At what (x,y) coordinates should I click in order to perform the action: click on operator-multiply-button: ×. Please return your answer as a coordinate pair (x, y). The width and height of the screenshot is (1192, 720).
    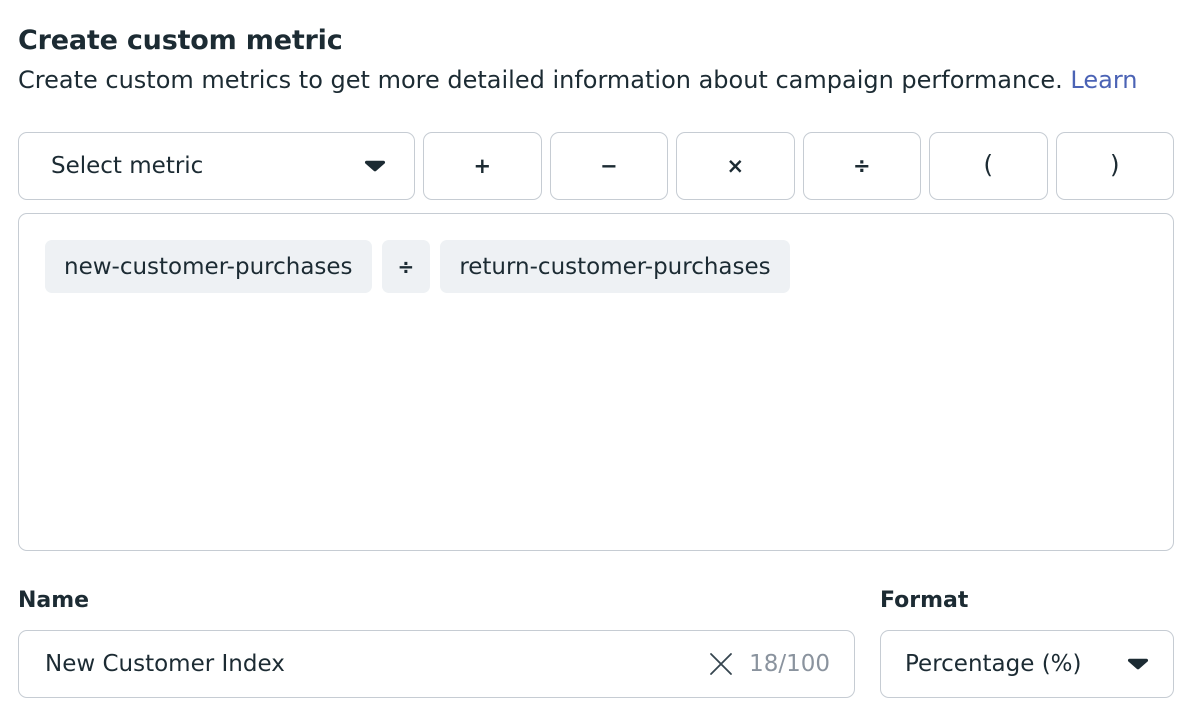
    Looking at the image, I should click on (735, 166).